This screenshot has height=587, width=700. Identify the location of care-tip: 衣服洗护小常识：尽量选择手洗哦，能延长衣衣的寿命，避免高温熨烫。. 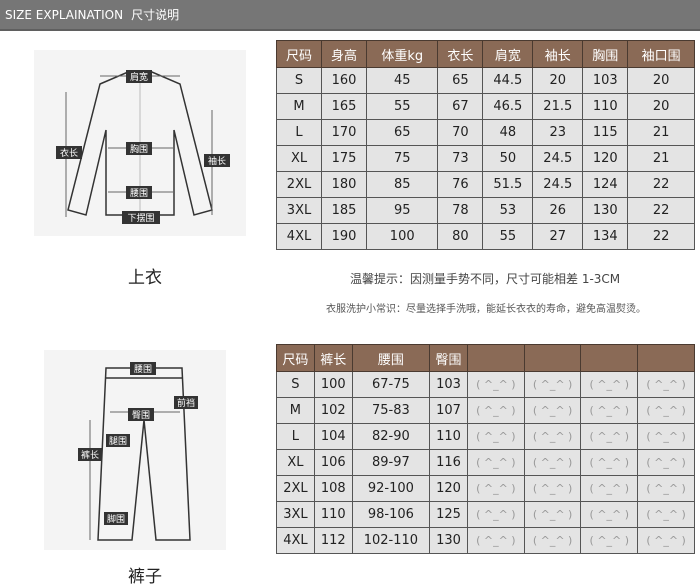
(486, 309).